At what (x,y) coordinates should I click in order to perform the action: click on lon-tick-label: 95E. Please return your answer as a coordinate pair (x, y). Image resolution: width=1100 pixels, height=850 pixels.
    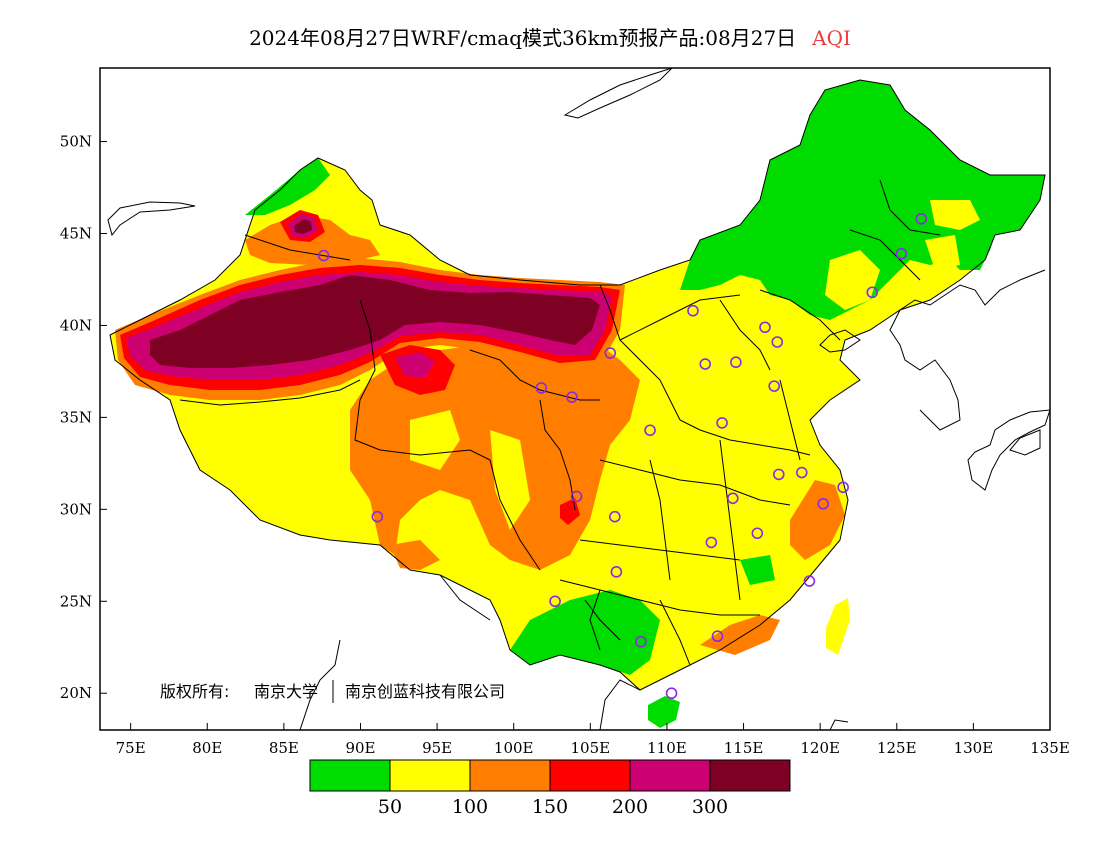
    Looking at the image, I should click on (437, 748).